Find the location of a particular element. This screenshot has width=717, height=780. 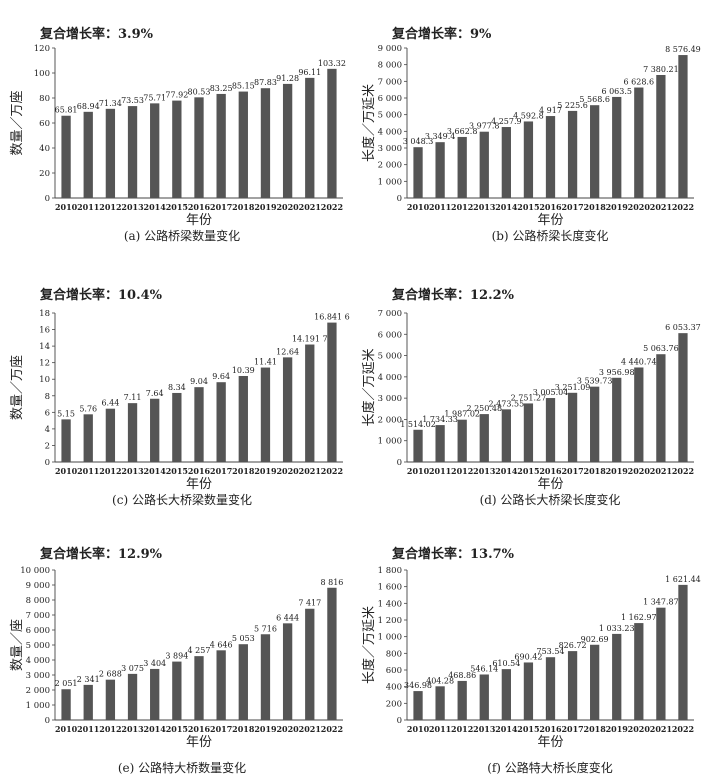

y-axis-title: 数量／万座 is located at coordinates (17, 387).